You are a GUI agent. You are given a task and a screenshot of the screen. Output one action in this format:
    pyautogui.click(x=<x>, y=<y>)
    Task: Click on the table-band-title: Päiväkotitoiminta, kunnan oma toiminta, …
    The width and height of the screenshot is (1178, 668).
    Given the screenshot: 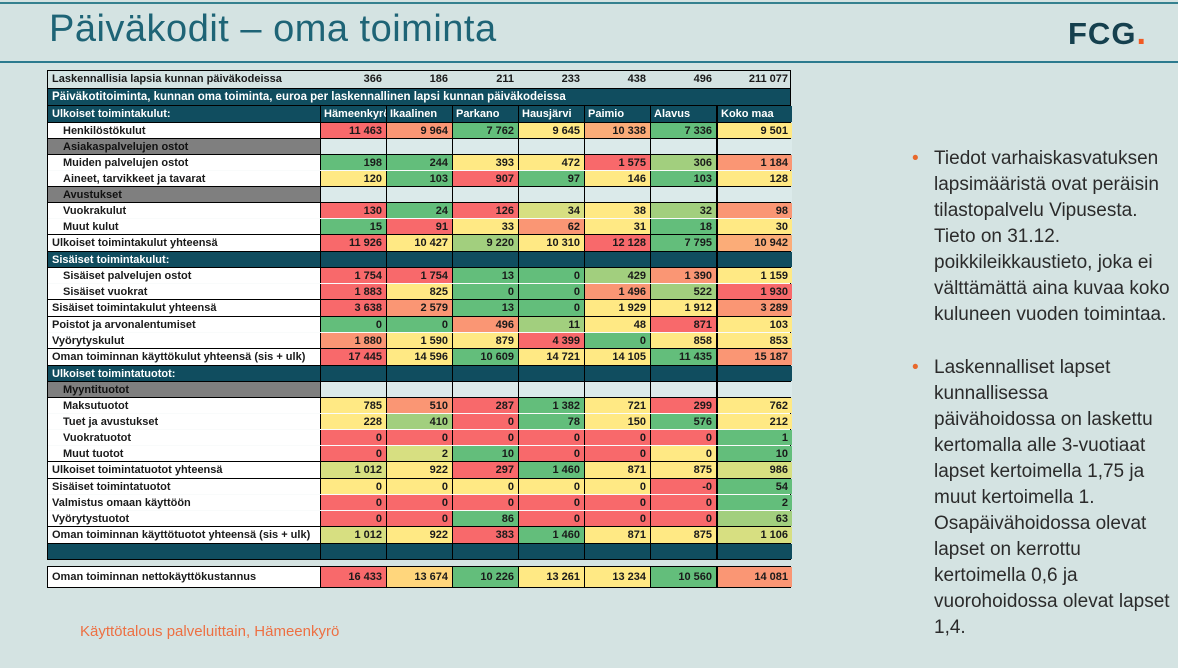 What is the action you would take?
    pyautogui.click(x=419, y=97)
    